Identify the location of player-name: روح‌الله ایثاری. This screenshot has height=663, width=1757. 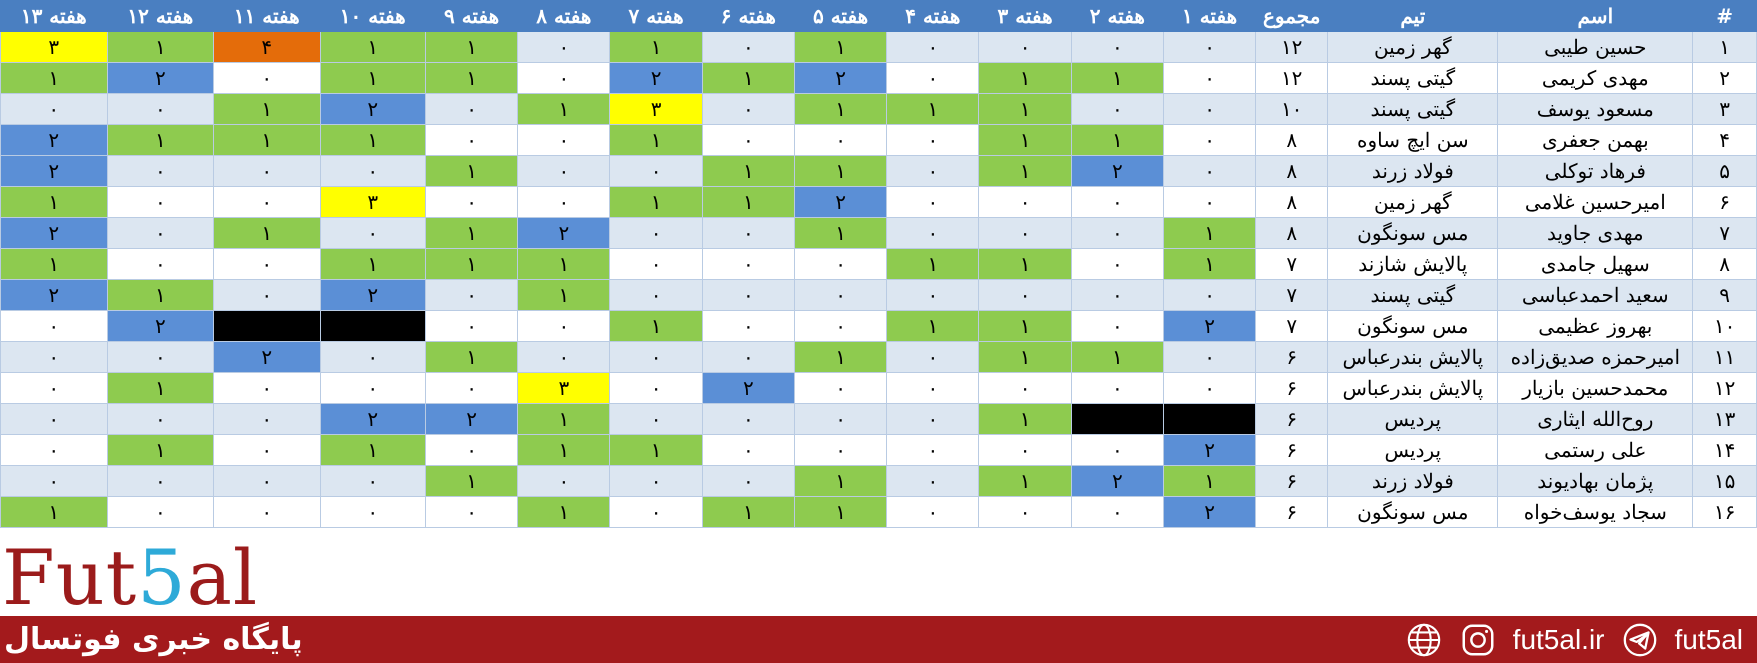
(1595, 419).